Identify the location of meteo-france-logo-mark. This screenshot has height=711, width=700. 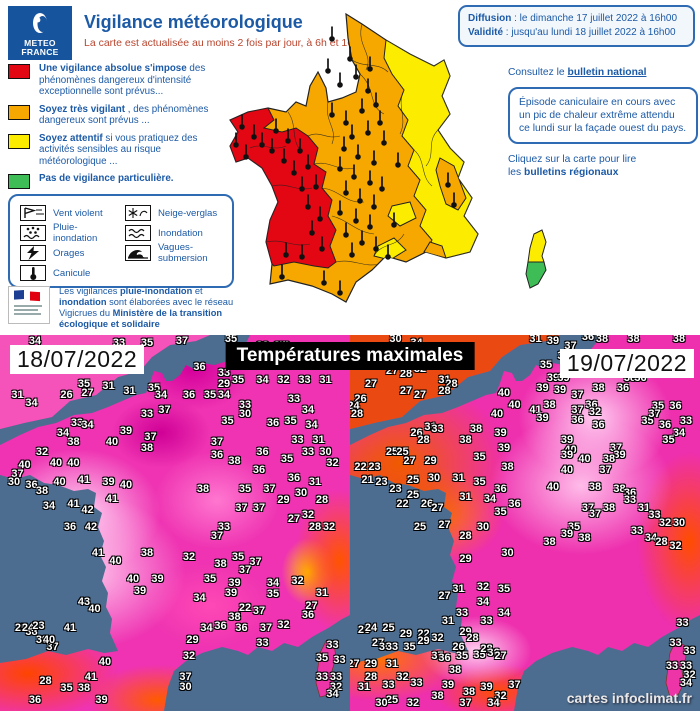
(40, 23).